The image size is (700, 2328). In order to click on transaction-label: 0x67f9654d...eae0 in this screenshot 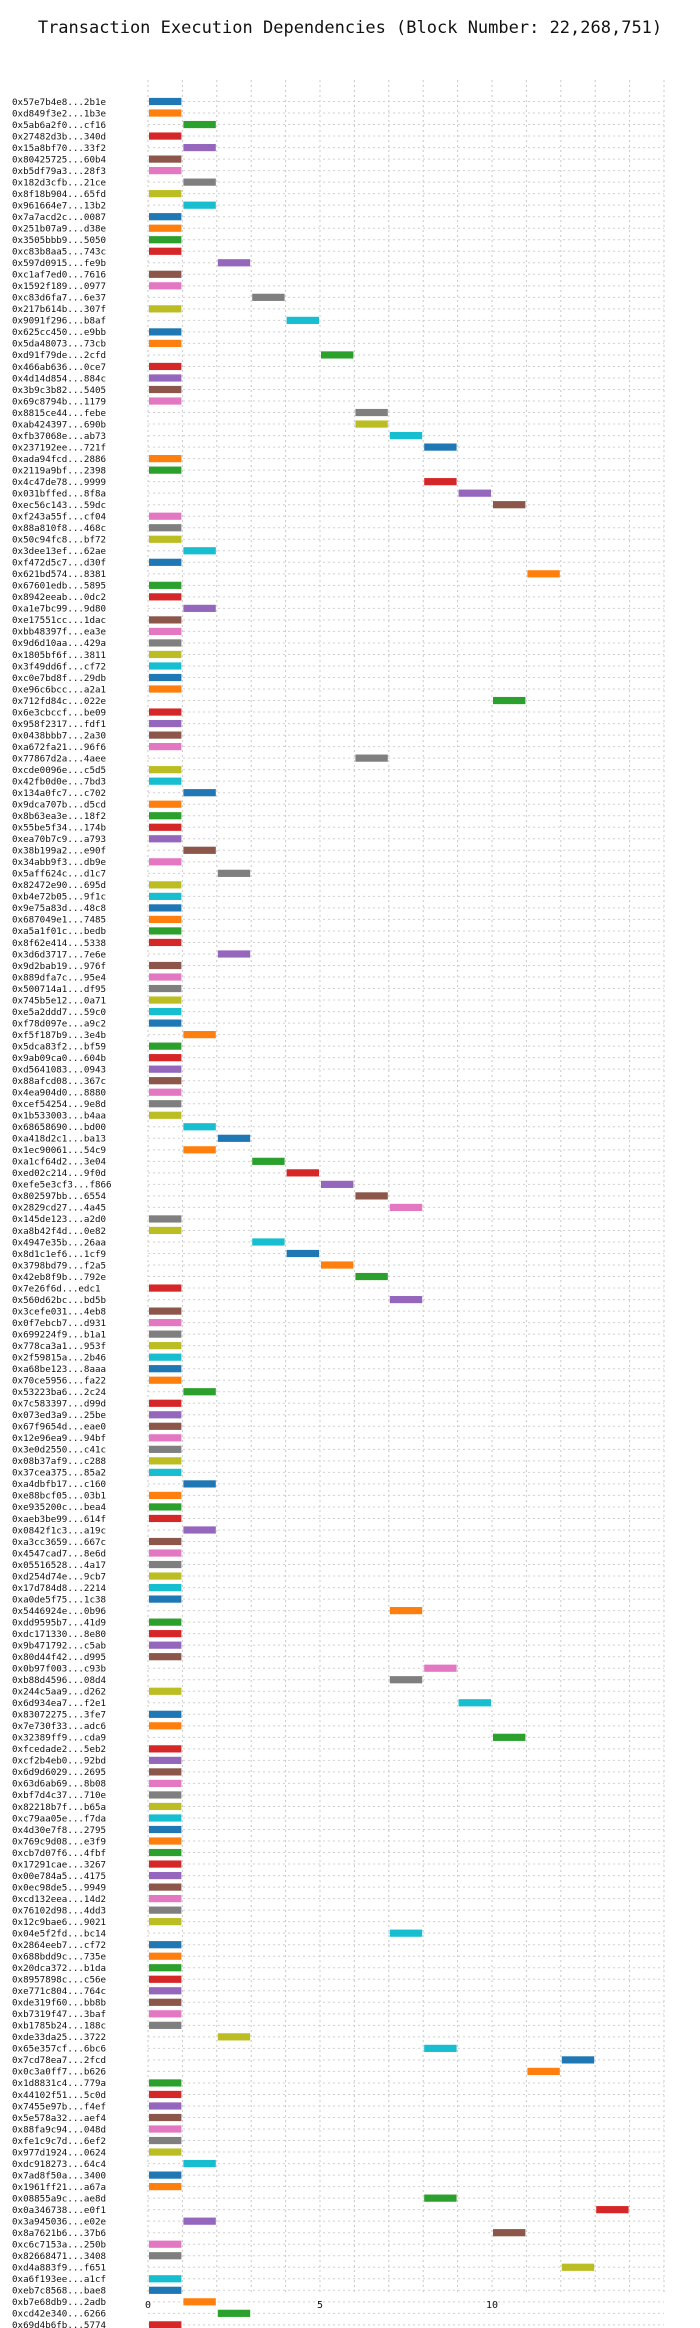, I will do `click(59, 1427)`.